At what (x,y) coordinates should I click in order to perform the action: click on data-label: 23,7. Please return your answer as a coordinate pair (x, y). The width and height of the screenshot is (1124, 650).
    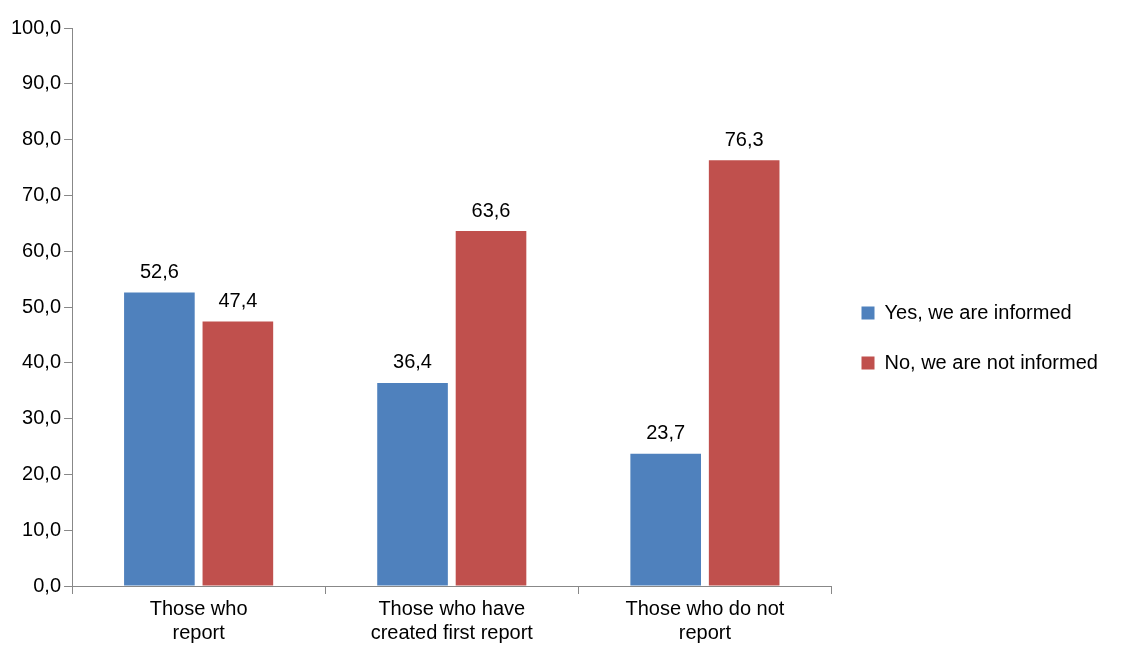
    Looking at the image, I should click on (666, 432).